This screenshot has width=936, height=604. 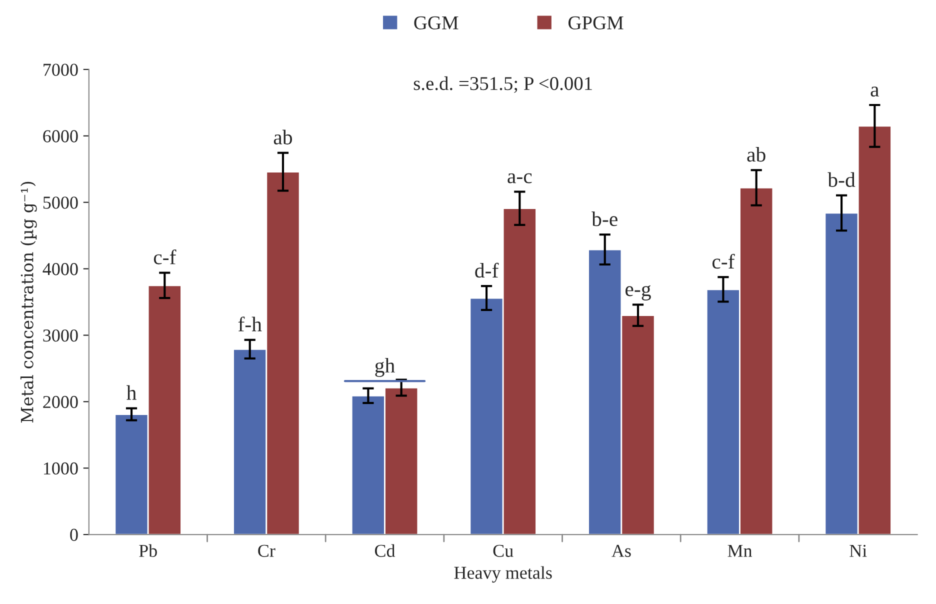 What do you see at coordinates (267, 550) in the screenshot?
I see `x-tick-label: Cr` at bounding box center [267, 550].